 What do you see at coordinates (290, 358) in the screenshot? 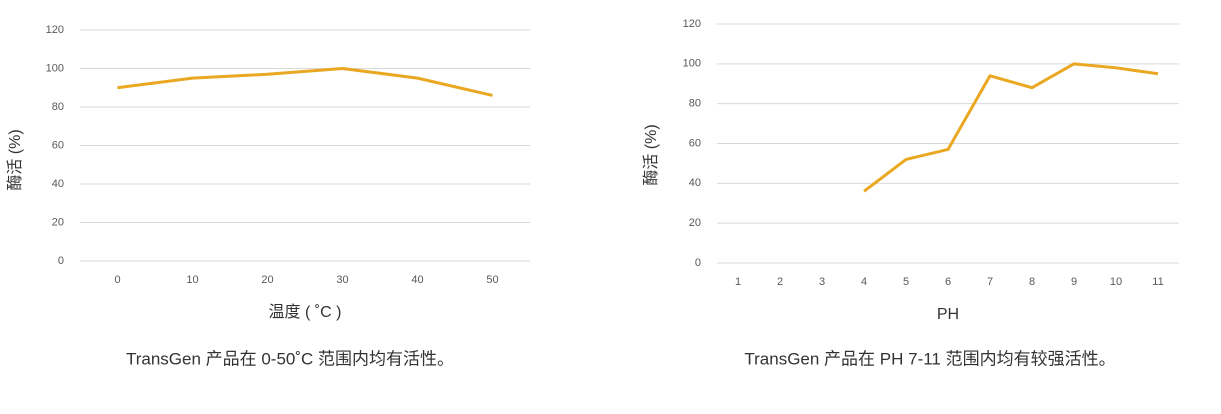
I see `caption: TransGen 产品在 0-50˚C 范围内均有活性。` at bounding box center [290, 358].